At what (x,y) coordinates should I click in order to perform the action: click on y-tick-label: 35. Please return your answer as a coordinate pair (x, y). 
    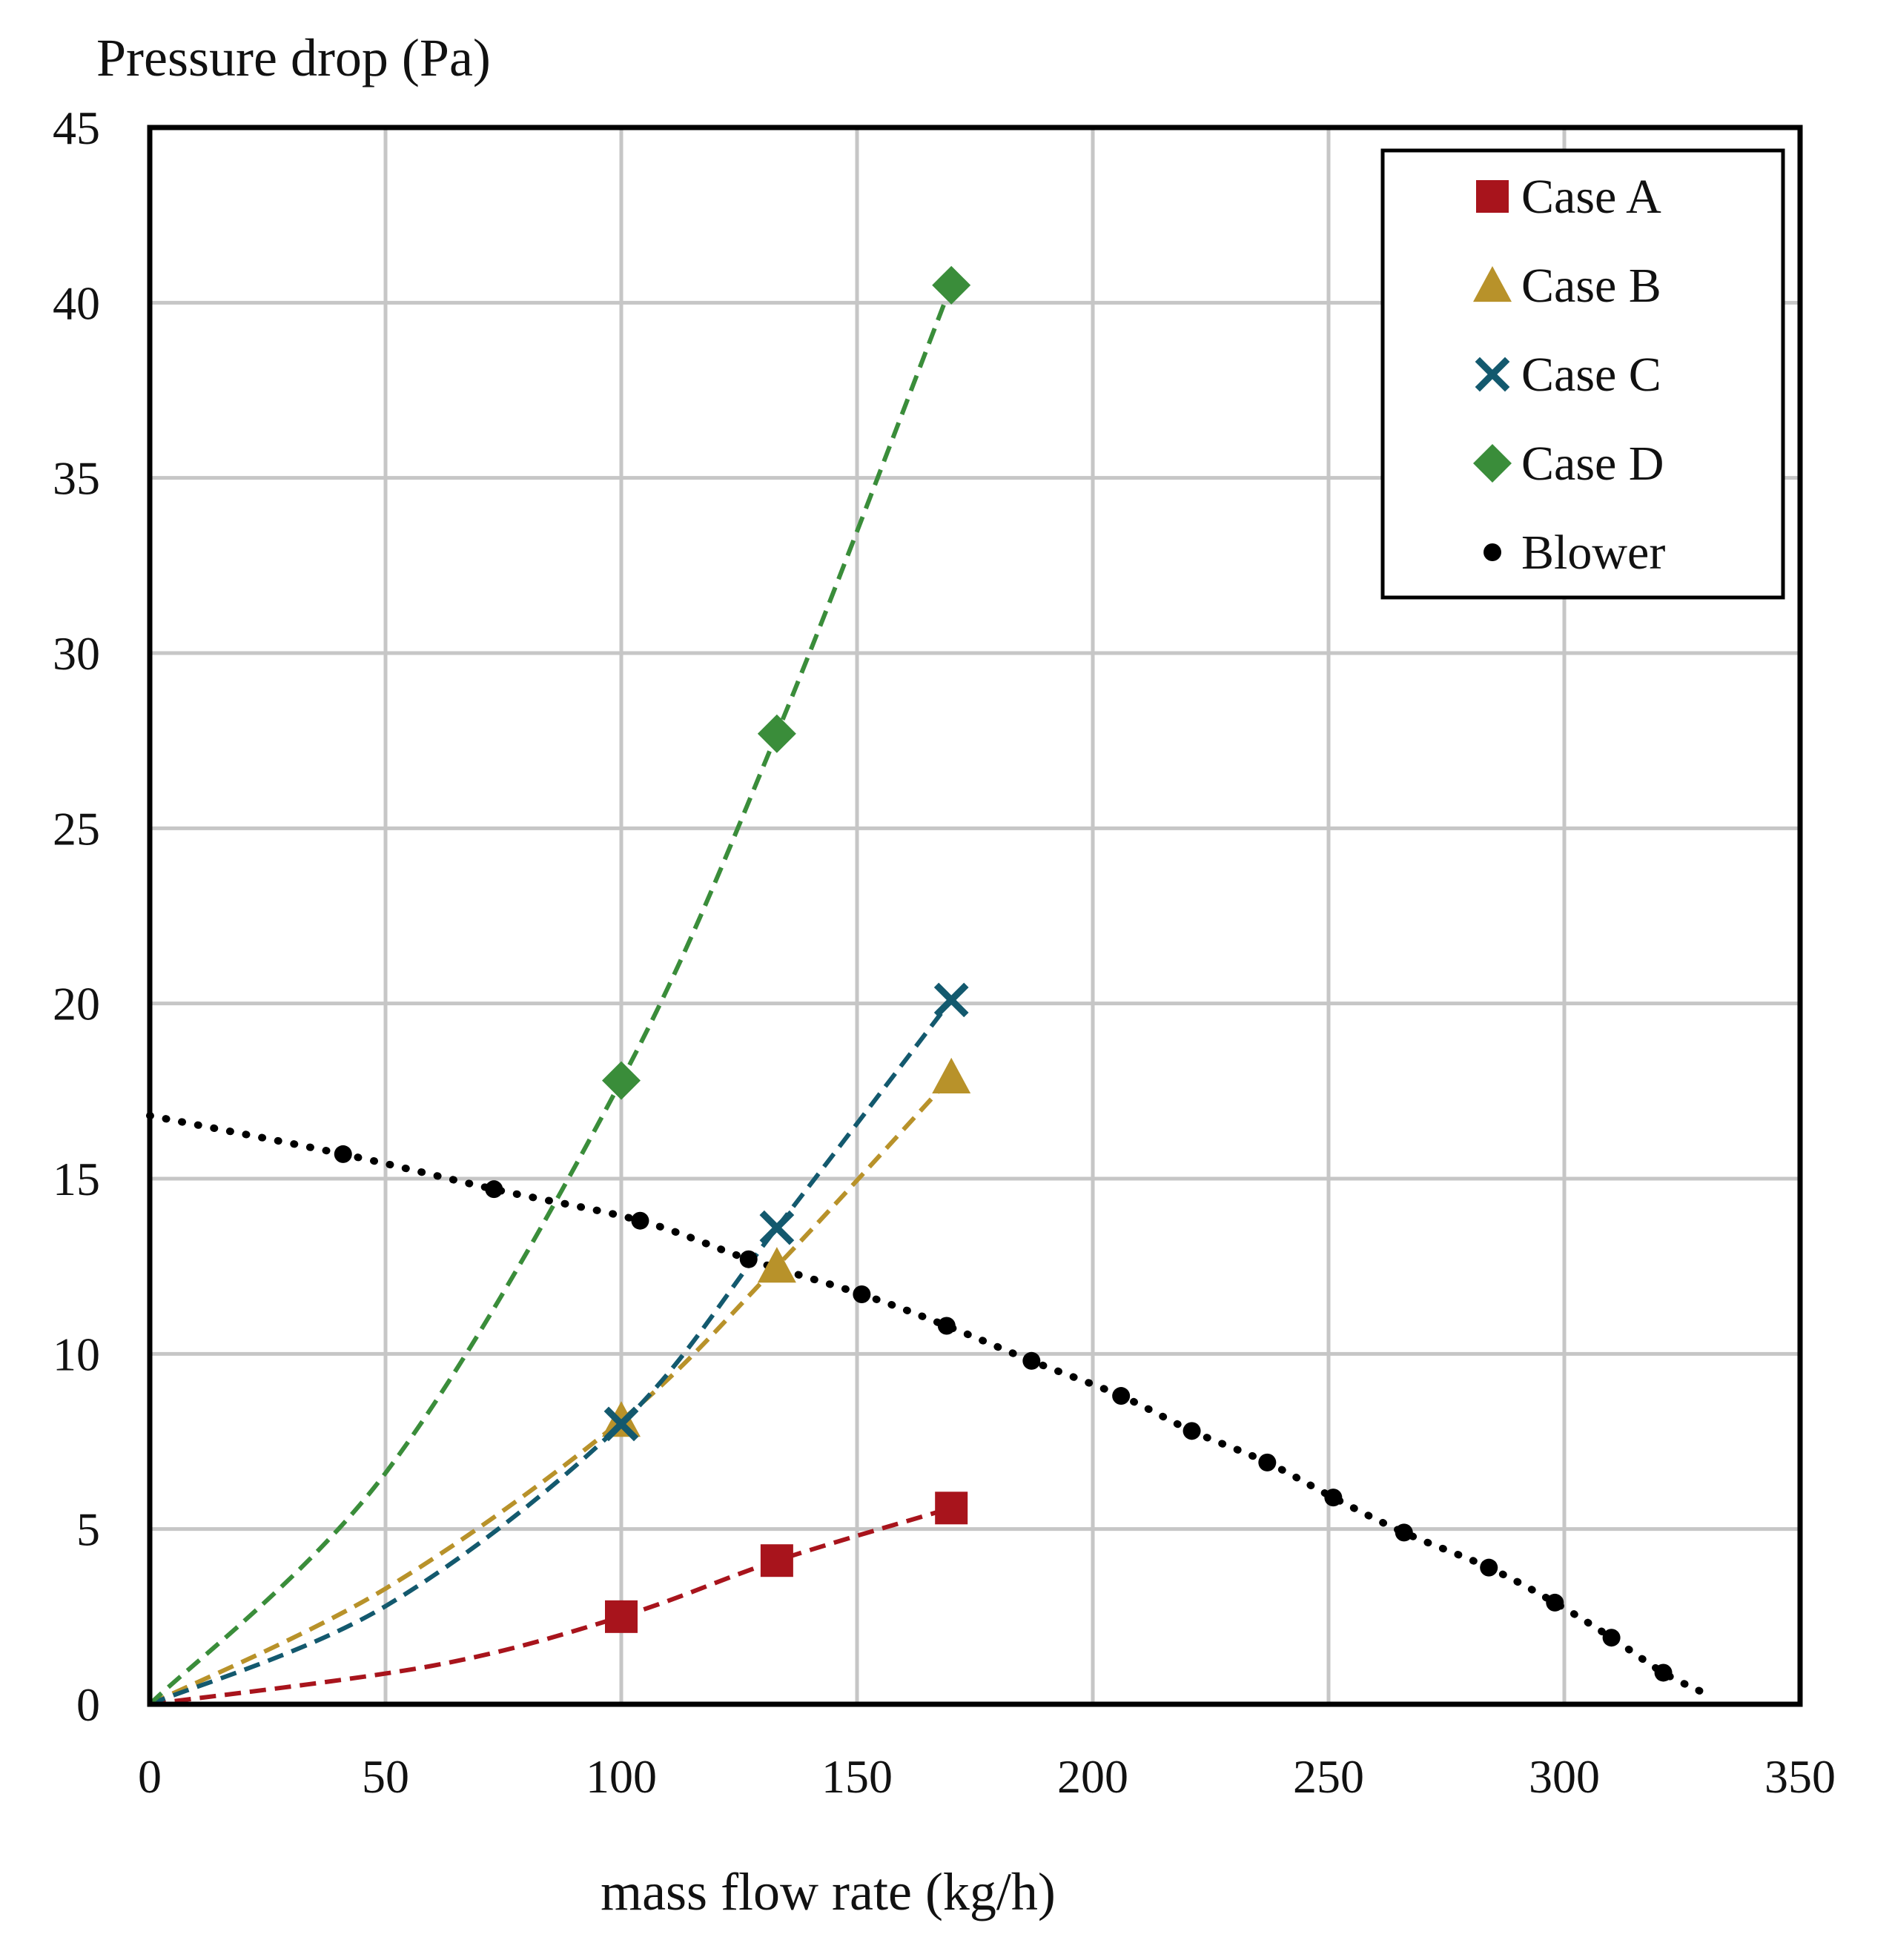
    Looking at the image, I should click on (76, 478).